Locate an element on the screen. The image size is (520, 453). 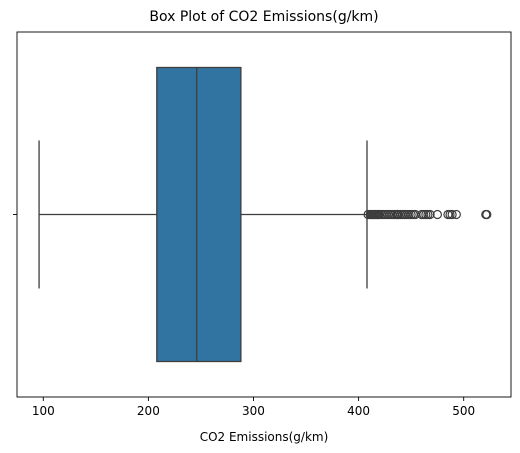
x-tick-label: 100 is located at coordinates (43, 411).